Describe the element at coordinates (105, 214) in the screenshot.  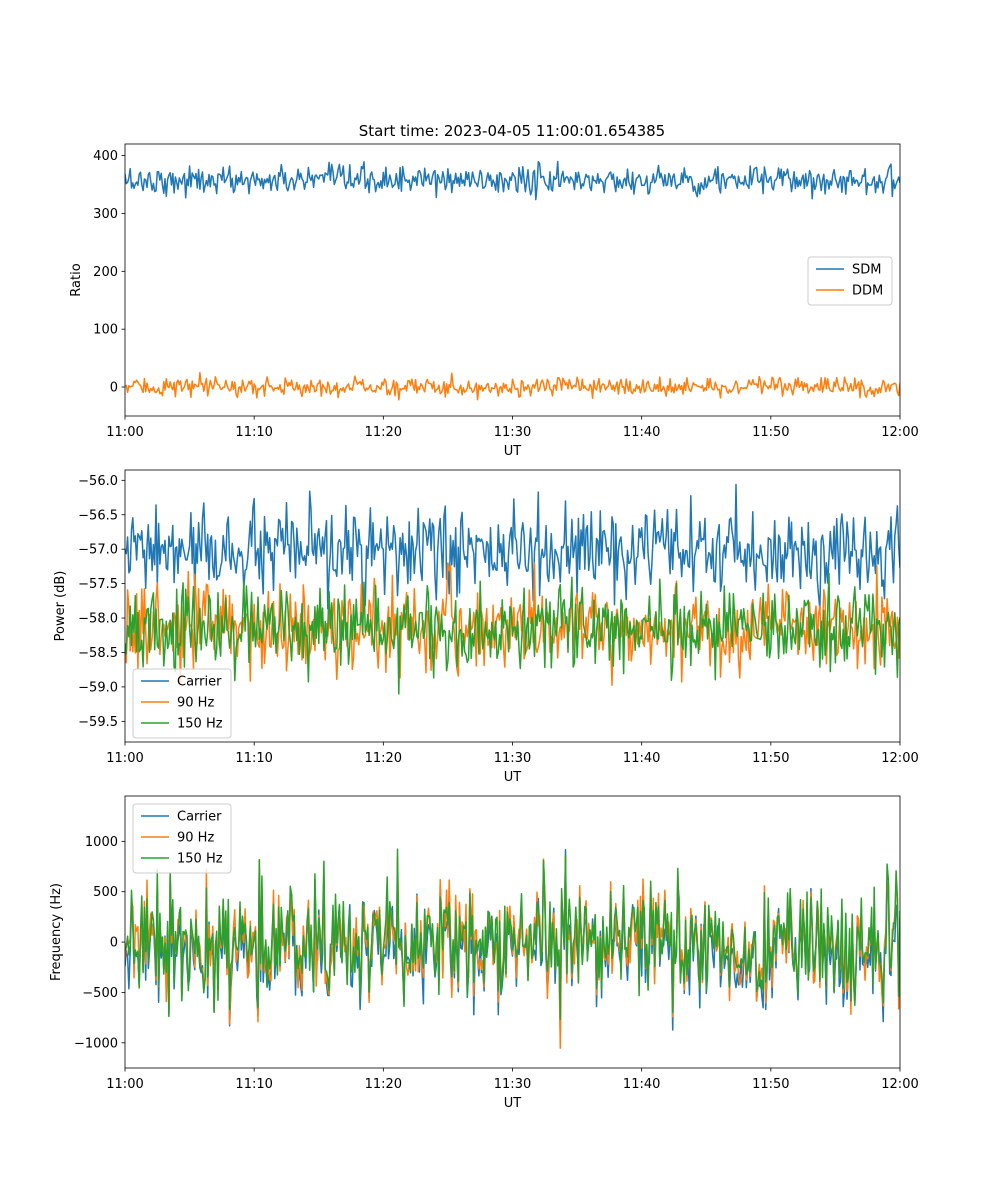
I see `y-tick-label: 300` at that location.